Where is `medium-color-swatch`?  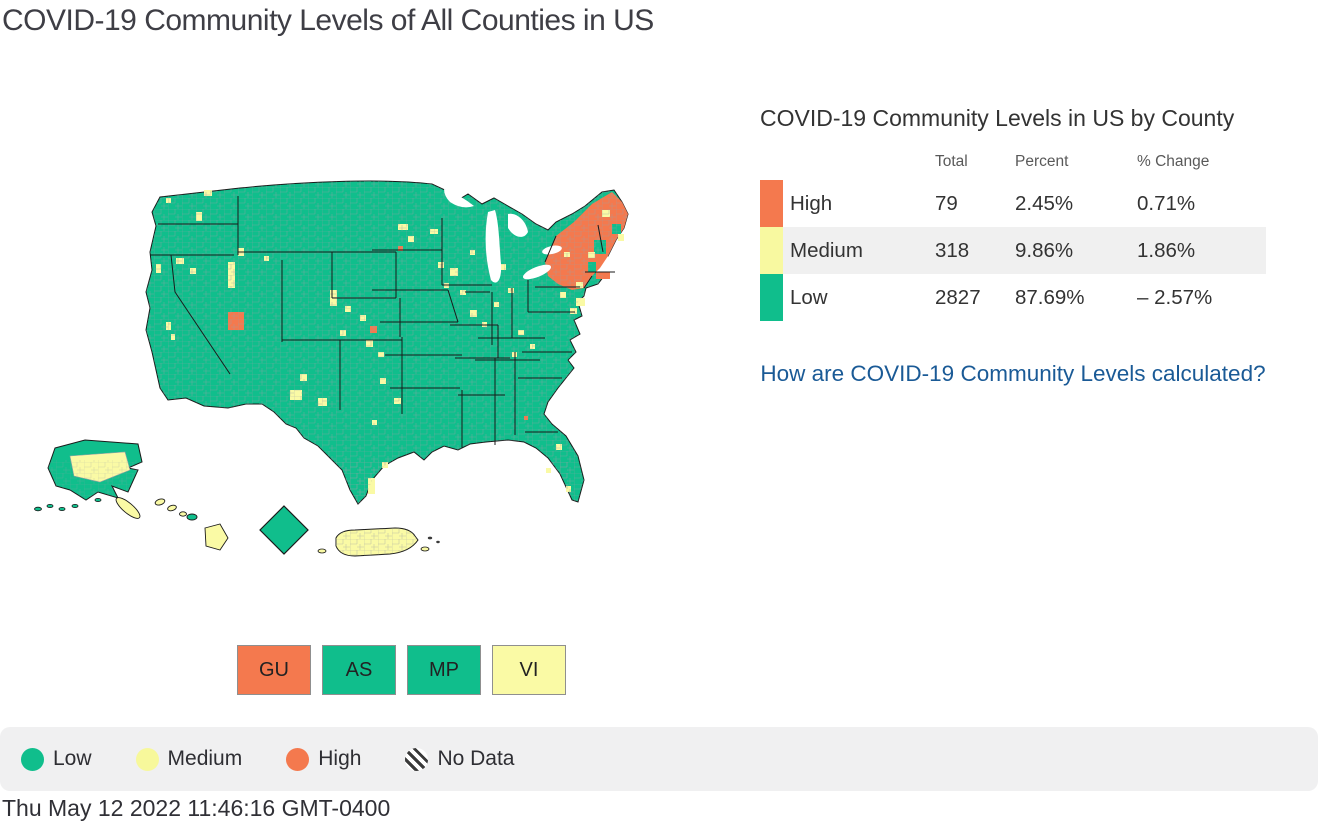
medium-color-swatch is located at coordinates (771, 251).